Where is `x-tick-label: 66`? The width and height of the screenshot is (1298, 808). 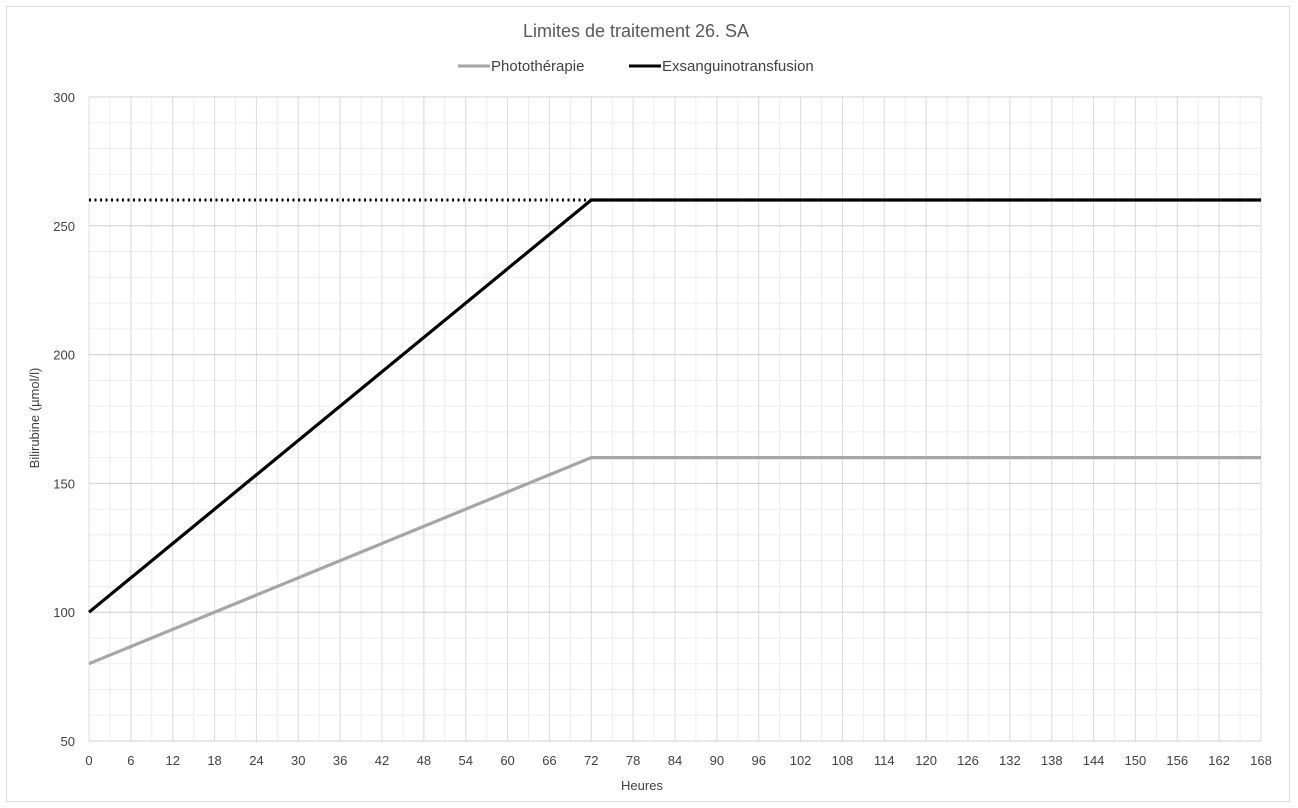 x-tick-label: 66 is located at coordinates (549, 760).